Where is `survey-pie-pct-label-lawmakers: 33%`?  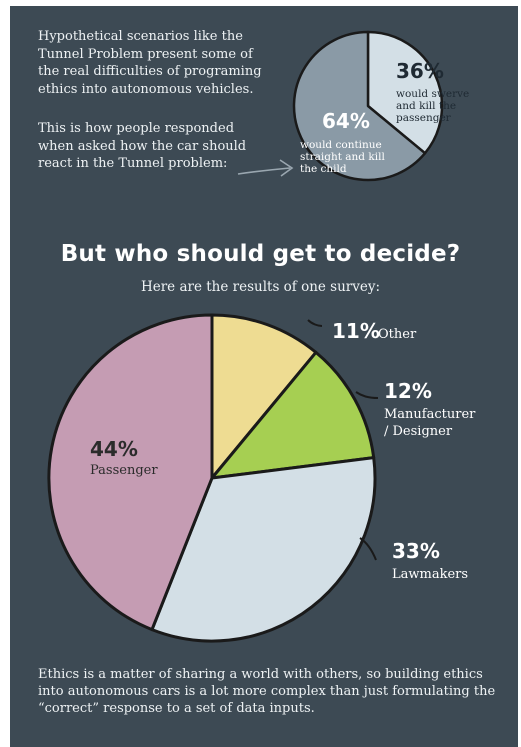 survey-pie-pct-label-lawmakers: 33% is located at coordinates (416, 551).